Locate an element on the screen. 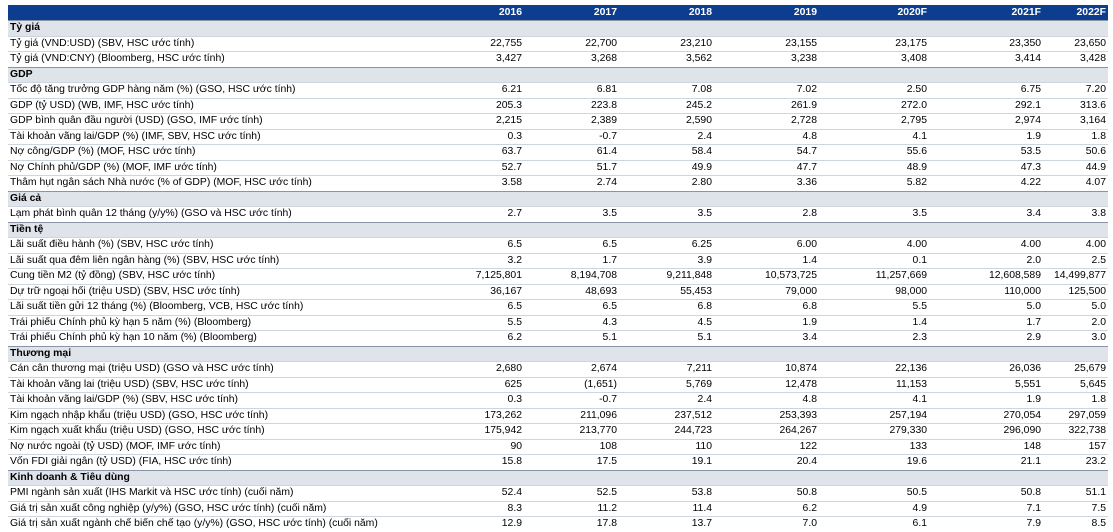 This screenshot has height=532, width=1113. value-cell: 237,512 is located at coordinates (666, 415).